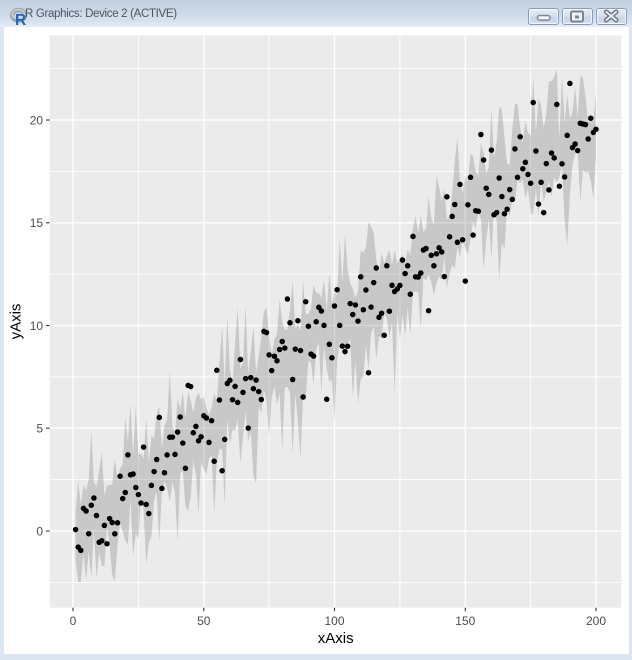  I want to click on svg-text: 15, so click(37, 223).